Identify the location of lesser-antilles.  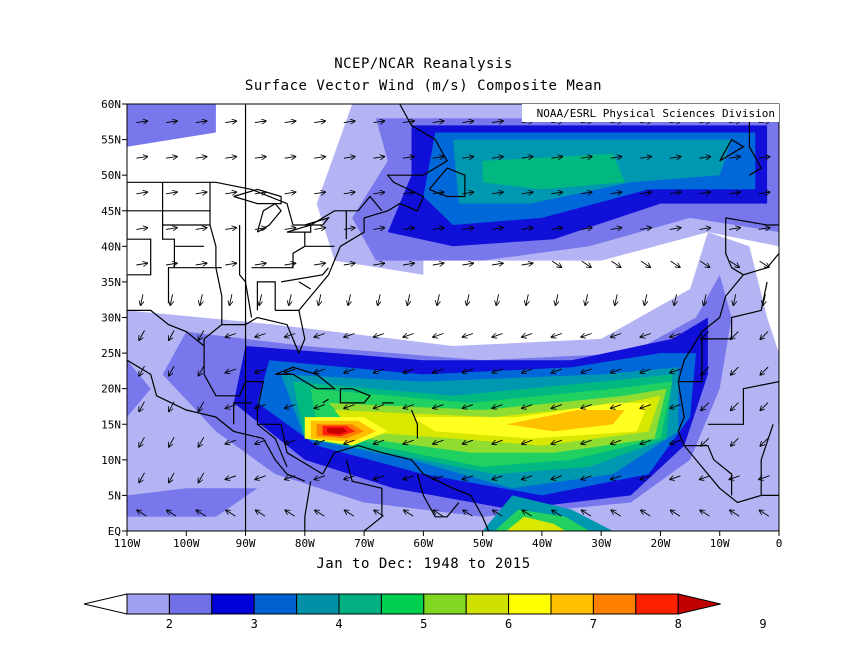
(414, 424).